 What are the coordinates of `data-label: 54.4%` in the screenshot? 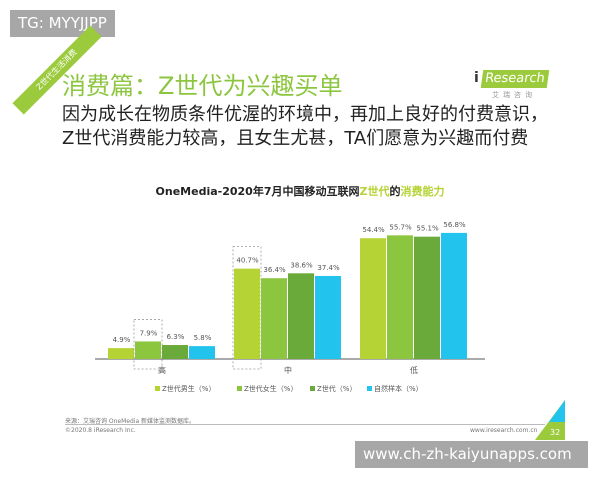 It's located at (373, 230).